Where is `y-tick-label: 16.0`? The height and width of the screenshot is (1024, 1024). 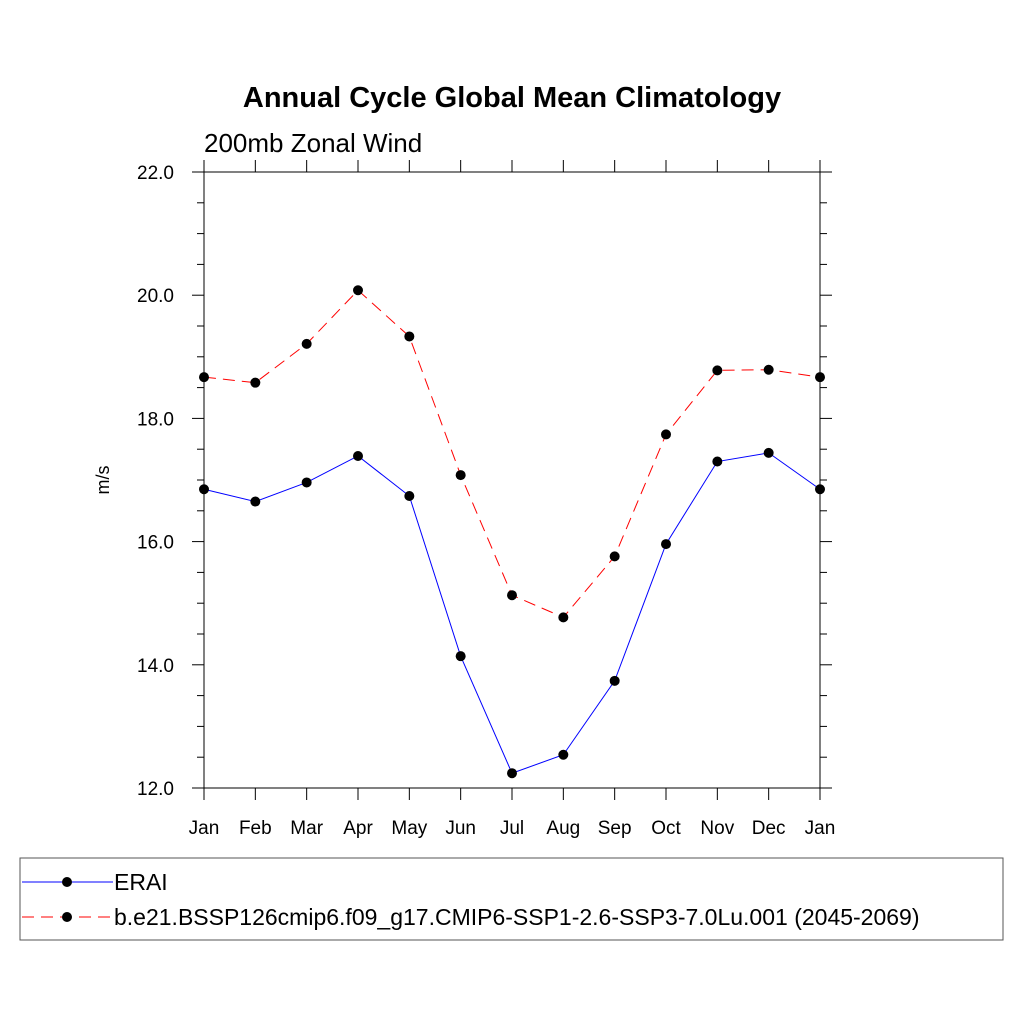
y-tick-label: 16.0 is located at coordinates (155, 543).